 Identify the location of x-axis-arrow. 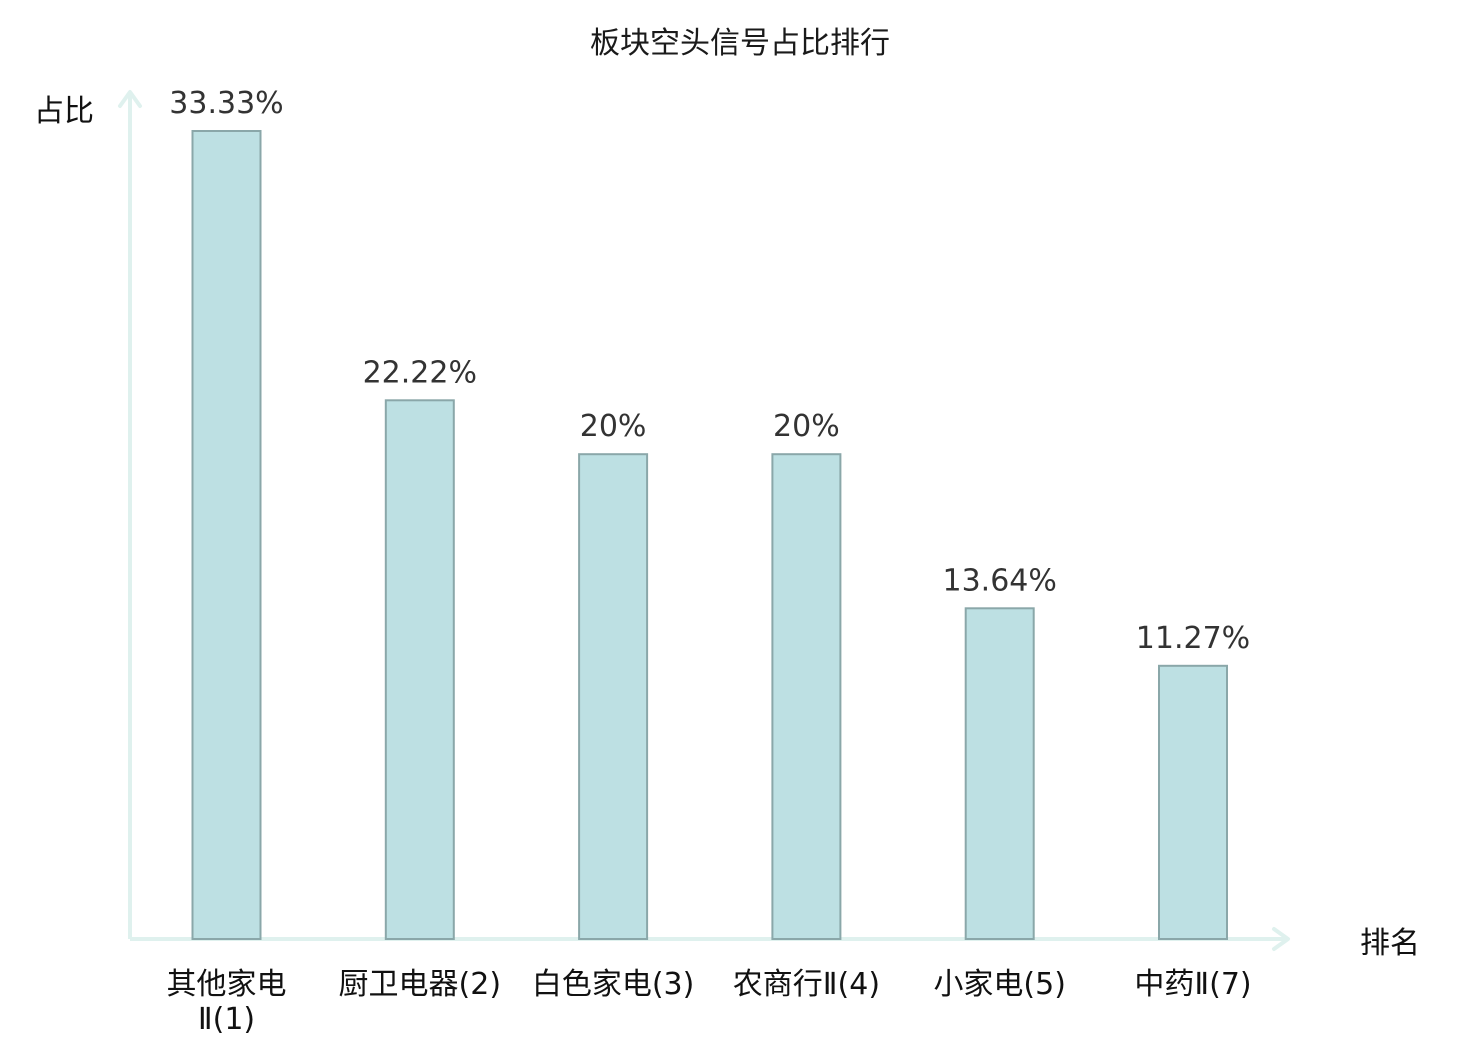
(1281, 939).